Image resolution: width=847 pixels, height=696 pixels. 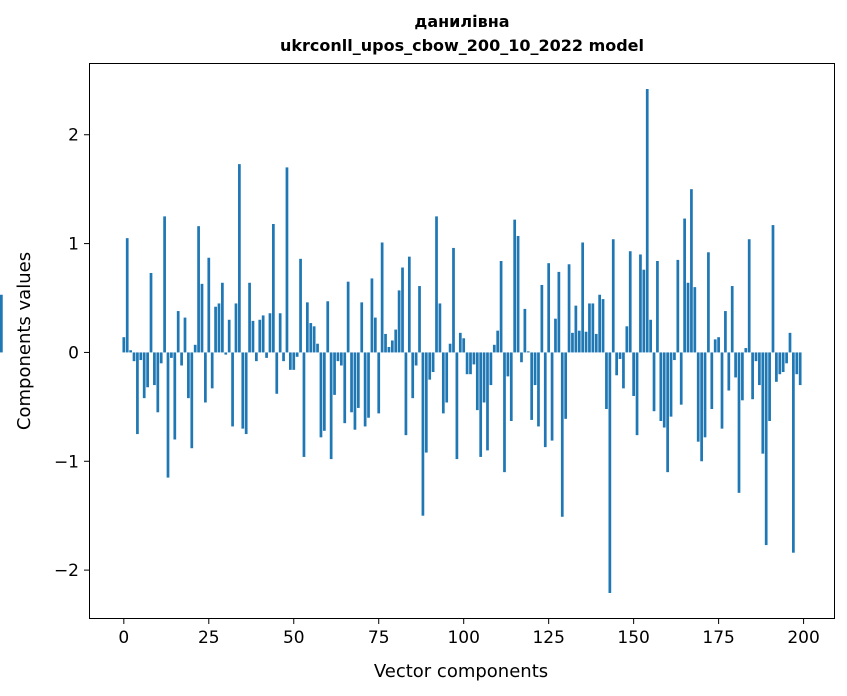 What do you see at coordinates (462, 45) in the screenshot?
I see `chart-subtitle: ukrconll_upos_cbow_200_10_2022 model` at bounding box center [462, 45].